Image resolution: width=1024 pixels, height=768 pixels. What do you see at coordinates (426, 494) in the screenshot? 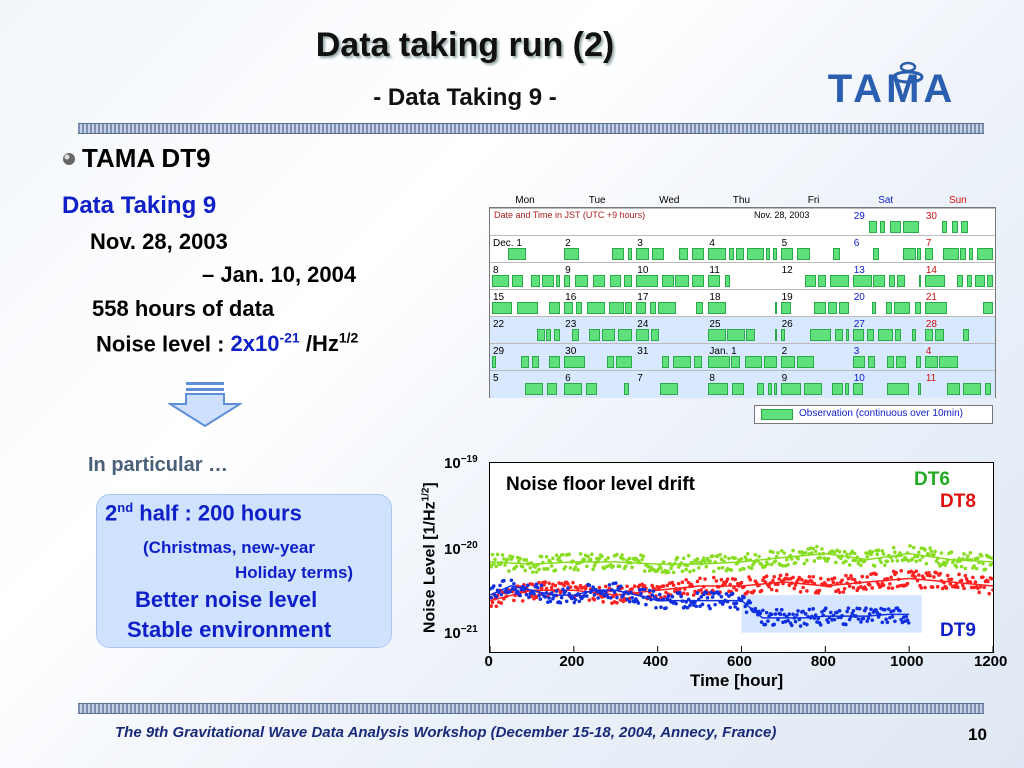
I see `plot-ylabel-exp: 1/2` at bounding box center [426, 494].